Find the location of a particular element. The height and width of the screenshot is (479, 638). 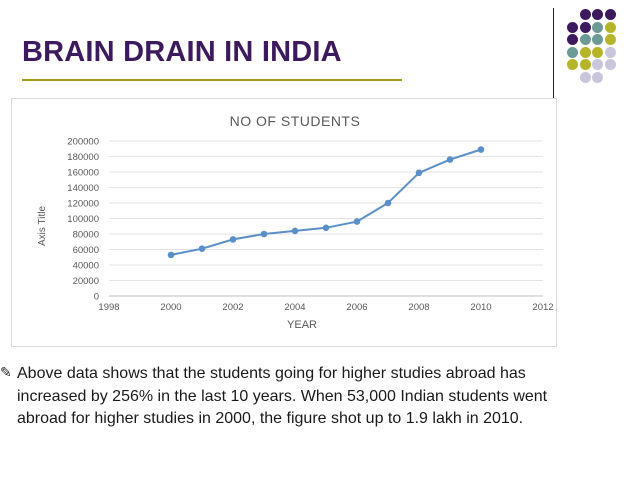

slide-title: BRAIN DRAIN IN INDIA is located at coordinates (182, 52).